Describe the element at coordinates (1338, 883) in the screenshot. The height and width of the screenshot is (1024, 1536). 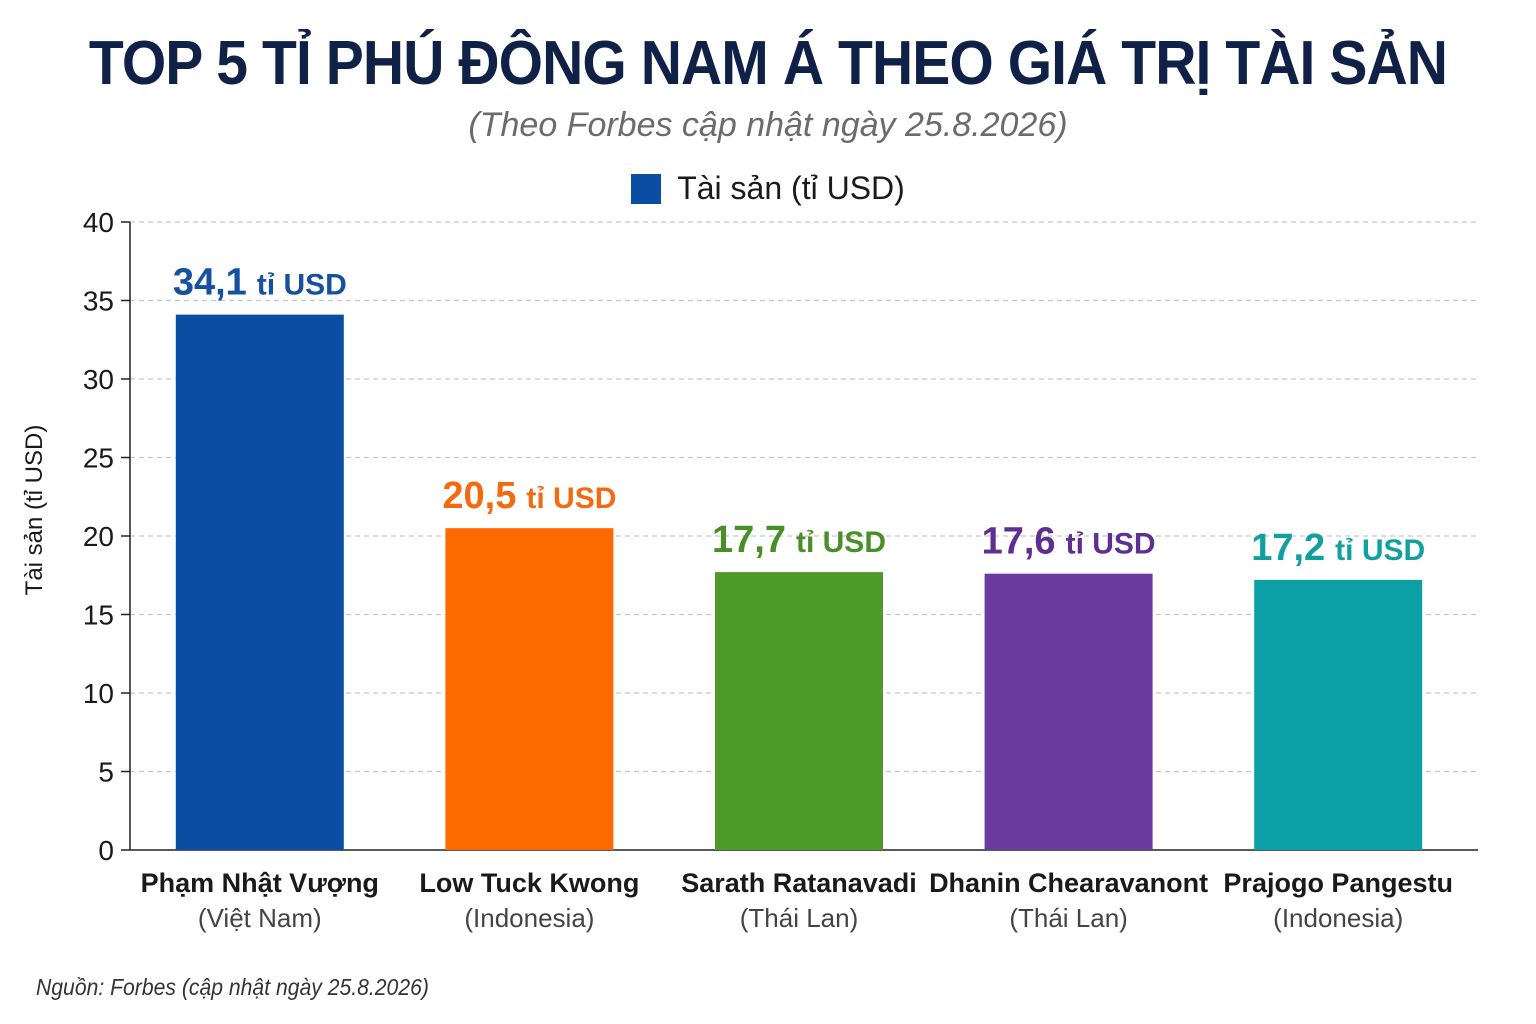
I see `x-category-name: Prajogo Pangestu` at that location.